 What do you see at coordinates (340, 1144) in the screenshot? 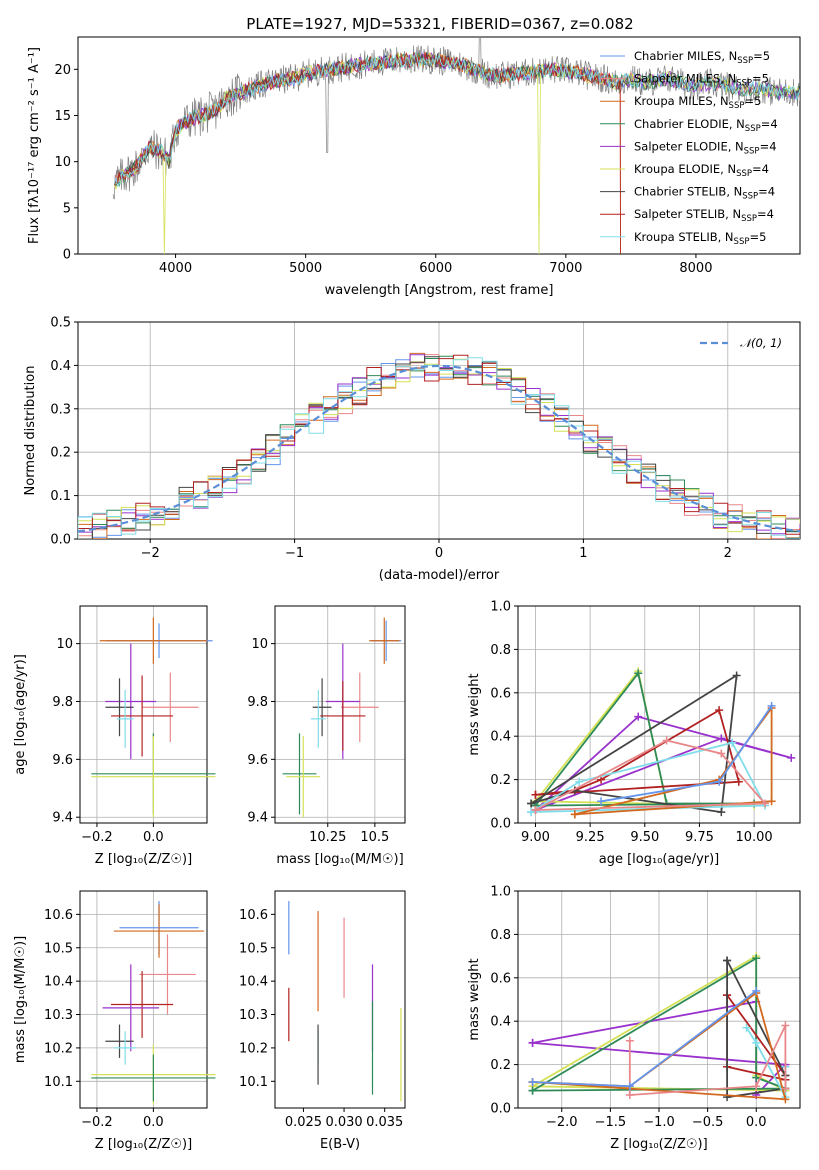
I see `x-axis-label: E(B-V)` at bounding box center [340, 1144].